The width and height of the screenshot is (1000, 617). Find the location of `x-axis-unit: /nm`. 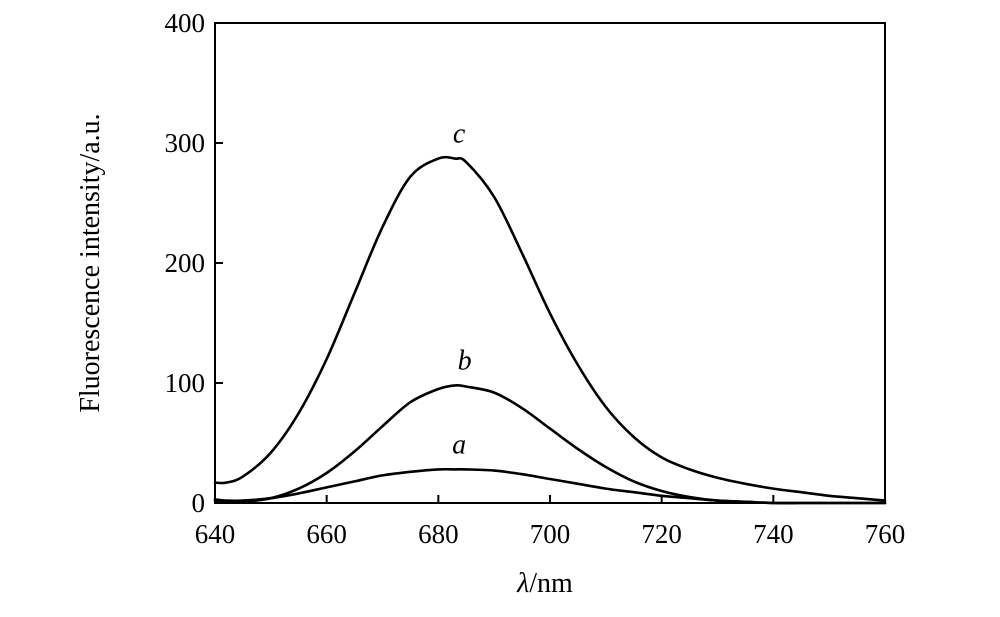

x-axis-unit: /nm is located at coordinates (551, 583).